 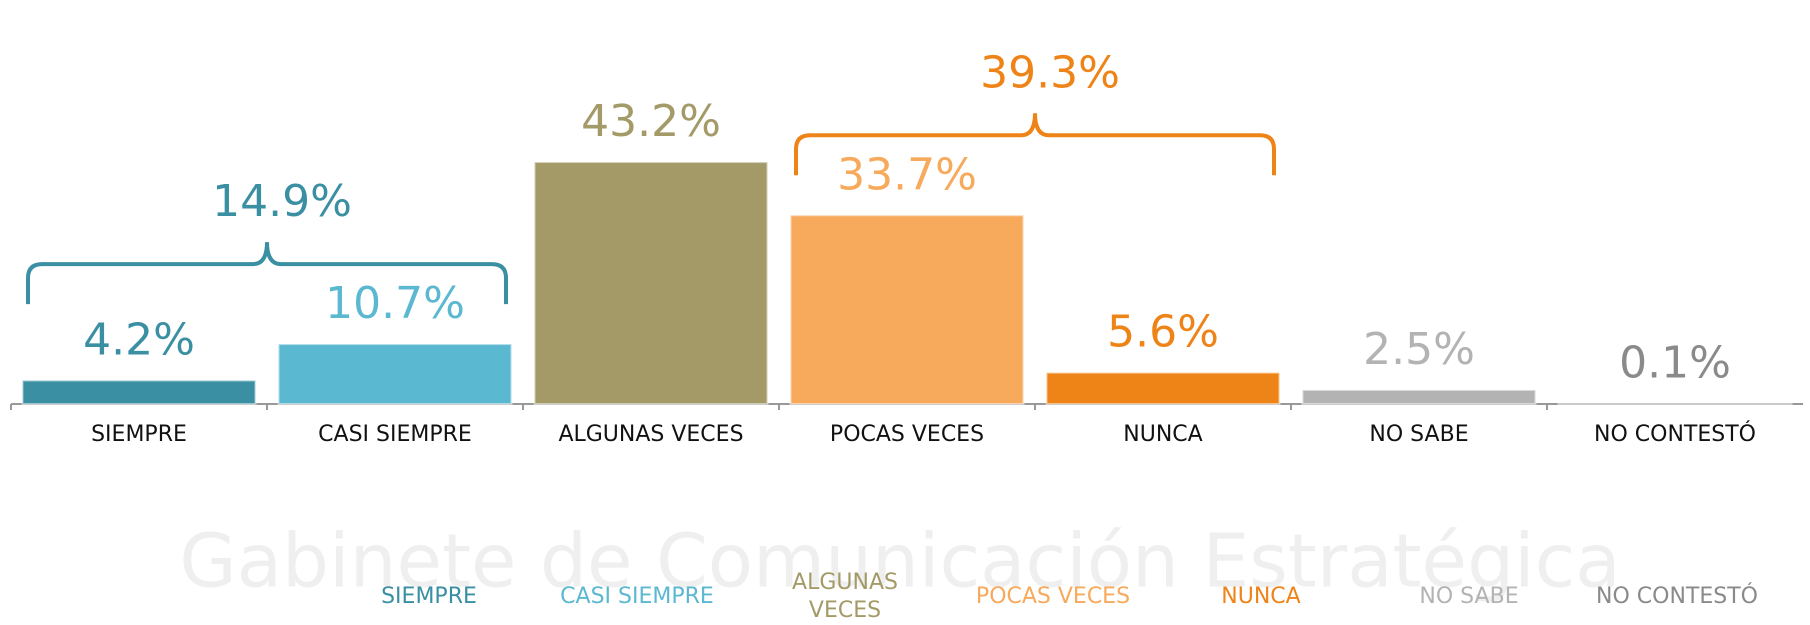 What do you see at coordinates (651, 121) in the screenshot?
I see `value-label: 43.2%` at bounding box center [651, 121].